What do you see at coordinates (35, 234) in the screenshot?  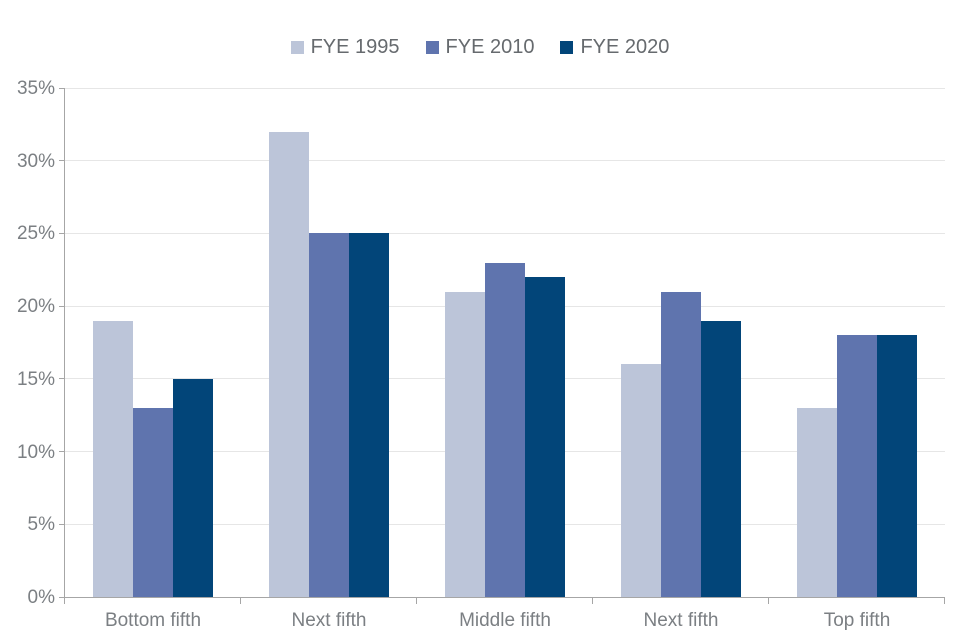 I see `y-axis-tick-label: 25%` at bounding box center [35, 234].